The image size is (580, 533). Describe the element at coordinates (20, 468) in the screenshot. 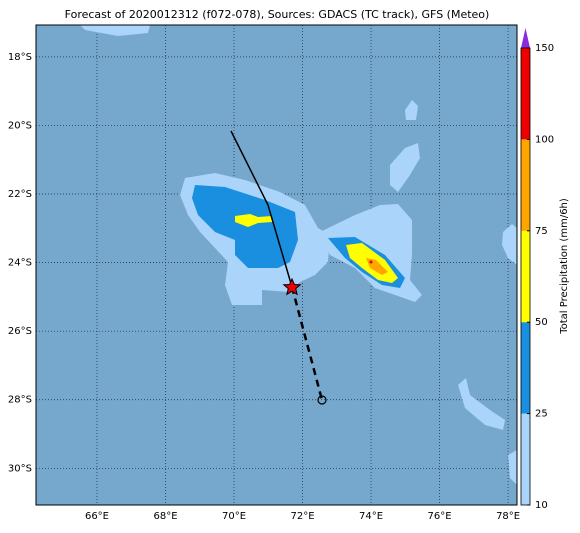

I see `lat-tick-label: 30°S` at that location.